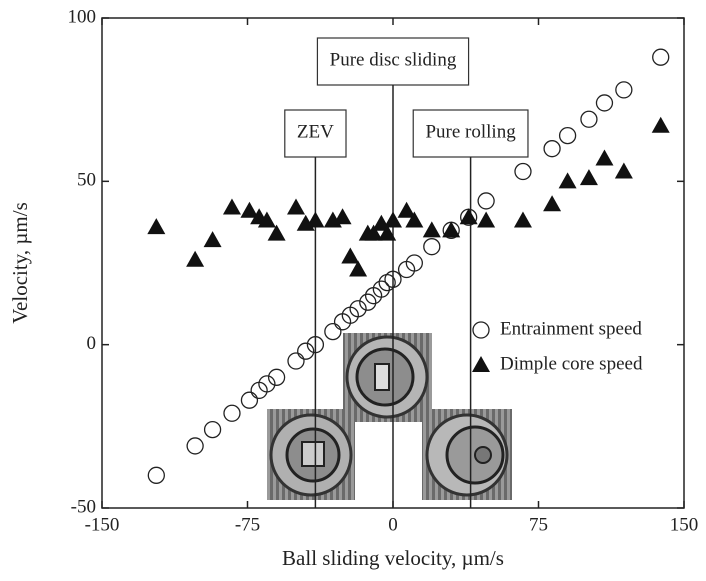 The height and width of the screenshot is (581, 706). What do you see at coordinates (538, 524) in the screenshot?
I see `x-tick-label: 75` at bounding box center [538, 524].